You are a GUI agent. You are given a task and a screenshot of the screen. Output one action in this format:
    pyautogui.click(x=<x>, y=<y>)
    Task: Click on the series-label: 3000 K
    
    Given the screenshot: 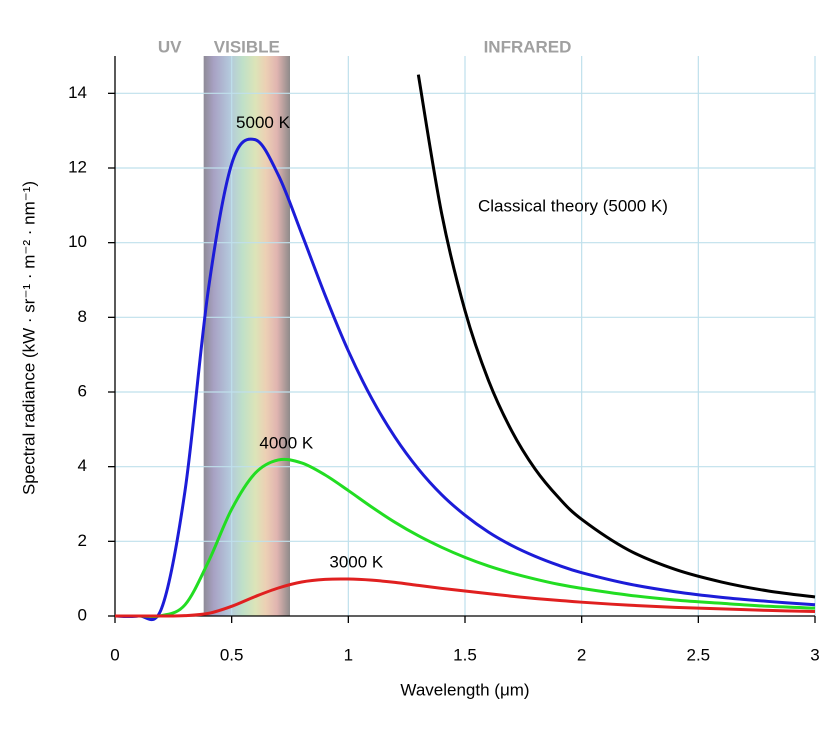 What is the action you would take?
    pyautogui.click(x=356, y=562)
    